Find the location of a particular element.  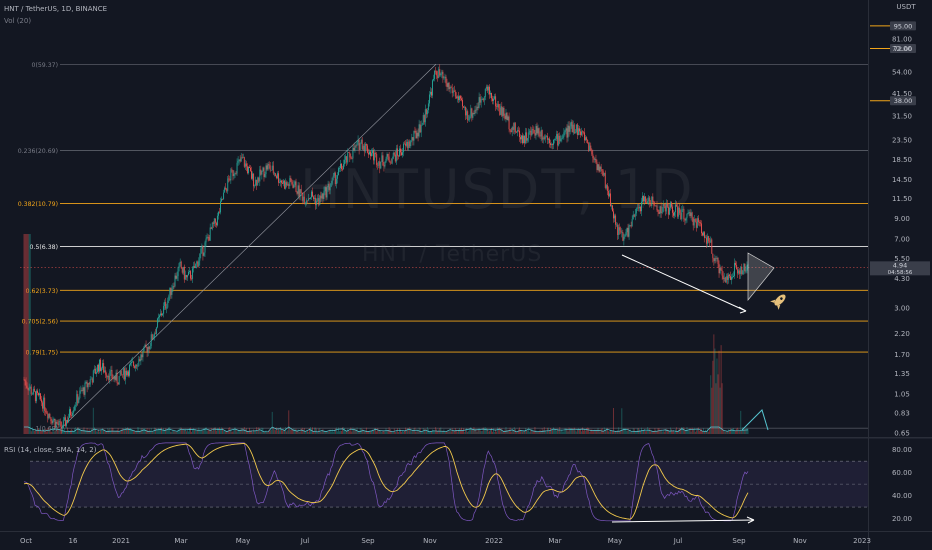

fib-level-label: 0.79(1.75) is located at coordinates (42, 353).